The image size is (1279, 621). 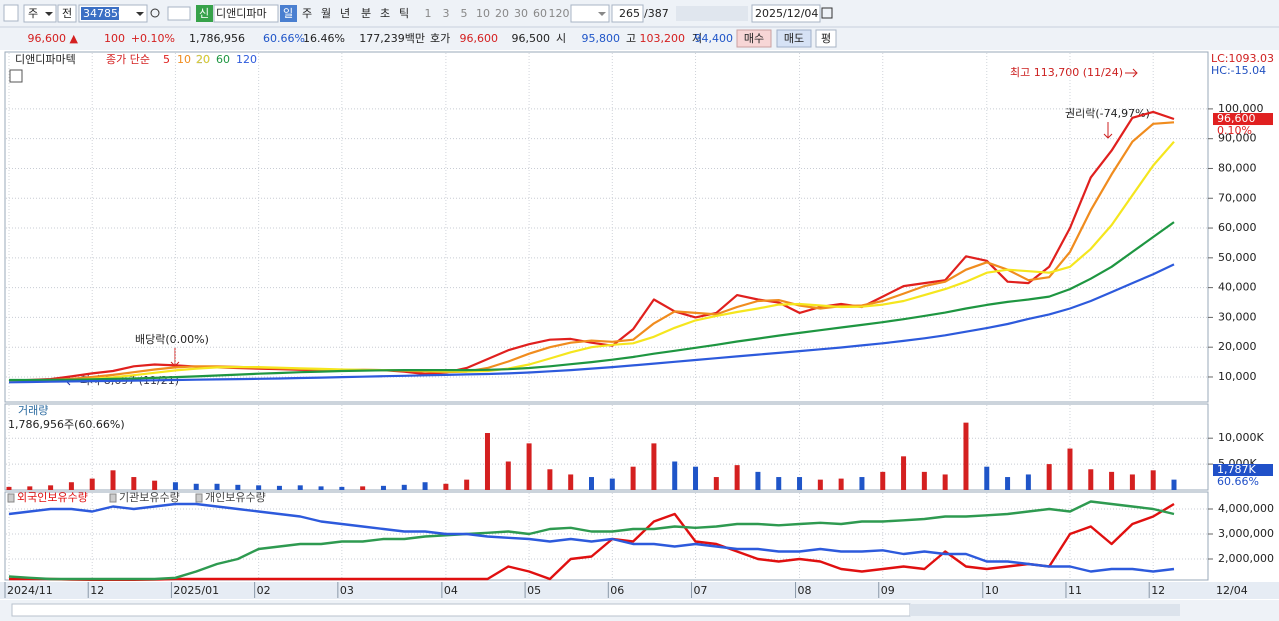 What do you see at coordinates (246, 59) in the screenshot?
I see `legend-entry: 120` at bounding box center [246, 59].